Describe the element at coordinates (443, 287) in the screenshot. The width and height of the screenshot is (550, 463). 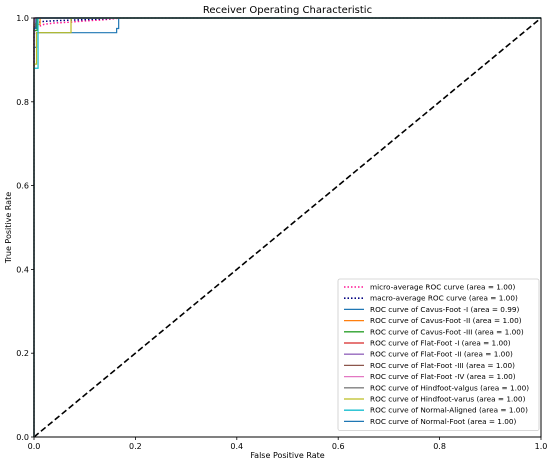
I see `legend-entry-label: micro-average ROC curve (area = 1.00)` at that location.